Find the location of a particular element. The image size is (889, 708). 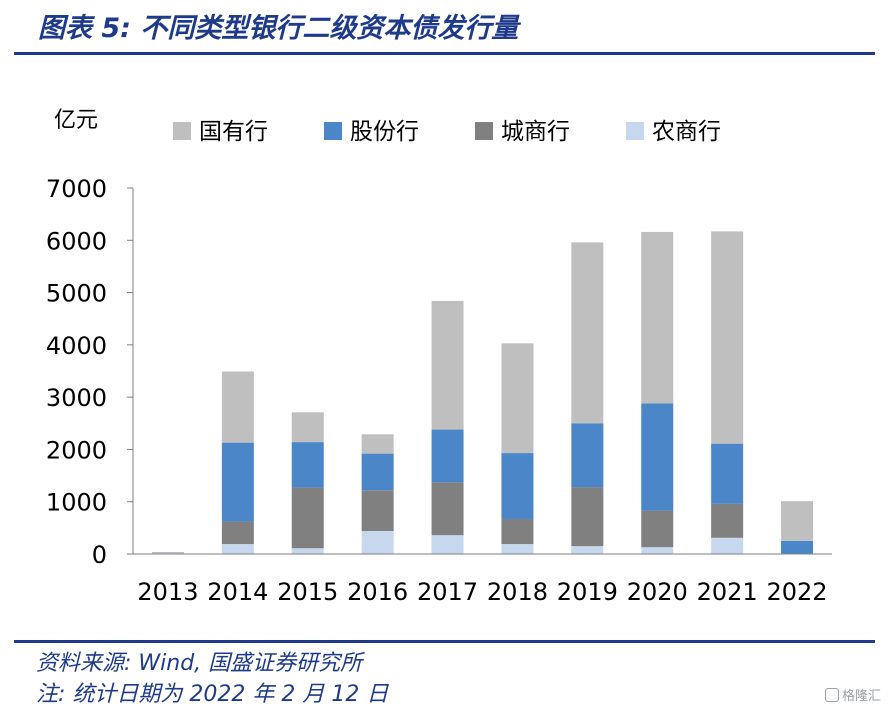

legend-label: 农商行 is located at coordinates (686, 132).